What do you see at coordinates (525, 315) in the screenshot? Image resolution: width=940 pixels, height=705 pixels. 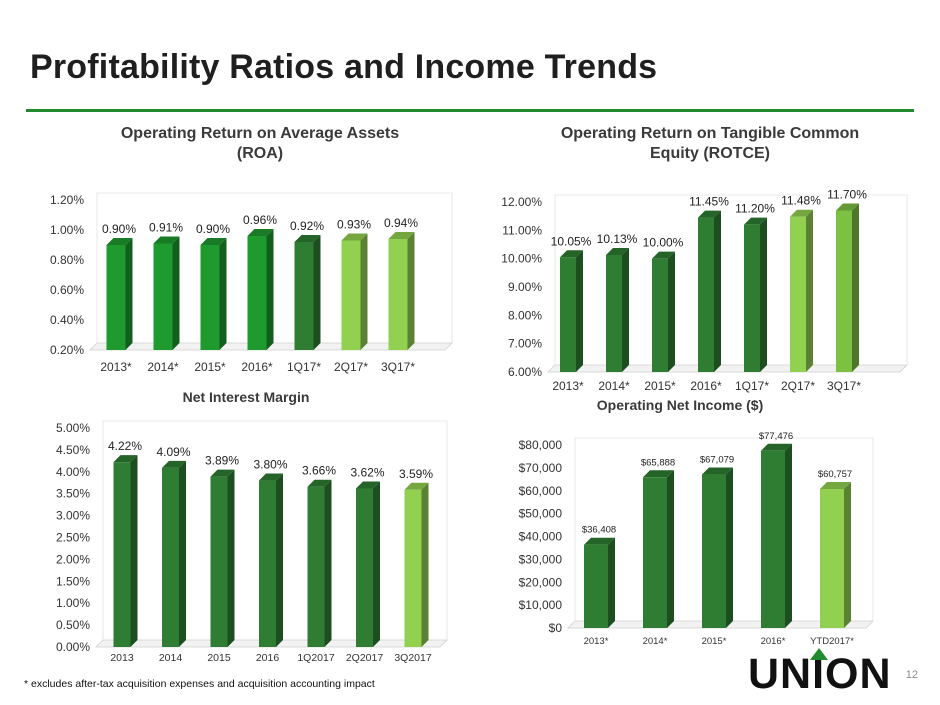 I see `rotce-ytick-label: 8.00%` at bounding box center [525, 315].